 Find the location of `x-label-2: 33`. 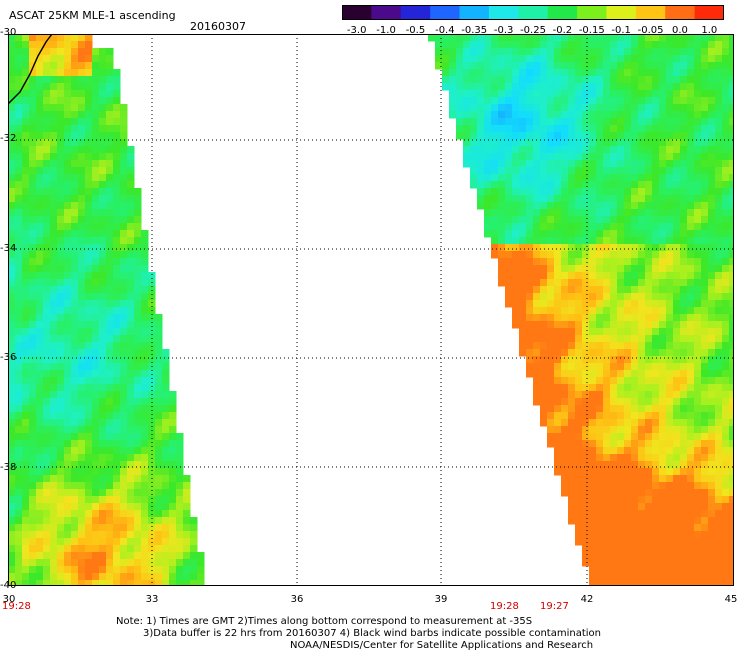

x-label-2: 33 is located at coordinates (152, 599).